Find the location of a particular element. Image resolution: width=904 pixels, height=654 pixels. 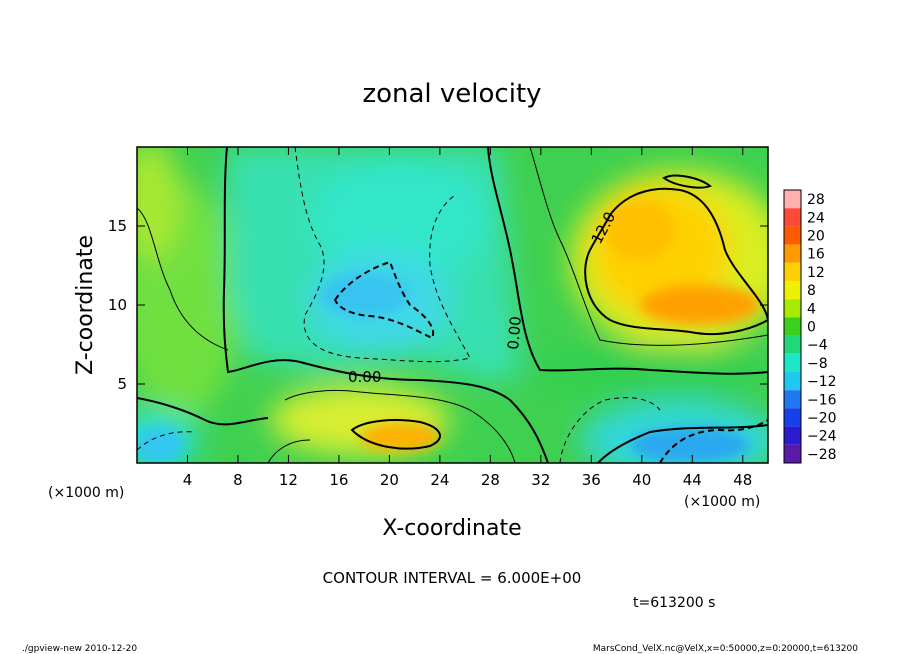

x-tick-label: 12 is located at coordinates (288, 480).